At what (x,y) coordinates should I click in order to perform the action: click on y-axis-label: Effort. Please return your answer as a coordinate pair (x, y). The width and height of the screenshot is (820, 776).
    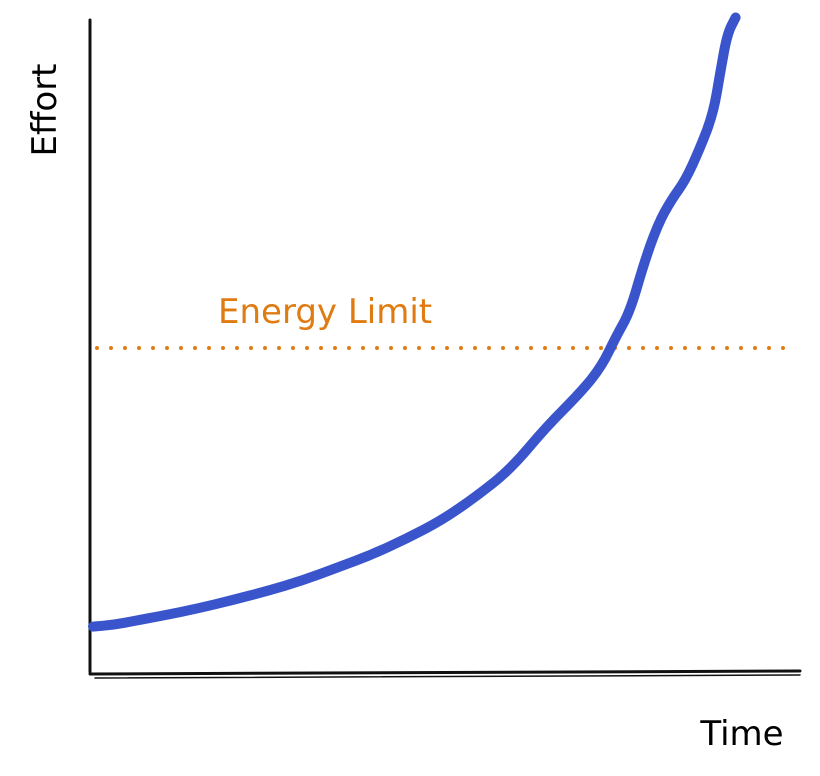
    Looking at the image, I should click on (45, 109).